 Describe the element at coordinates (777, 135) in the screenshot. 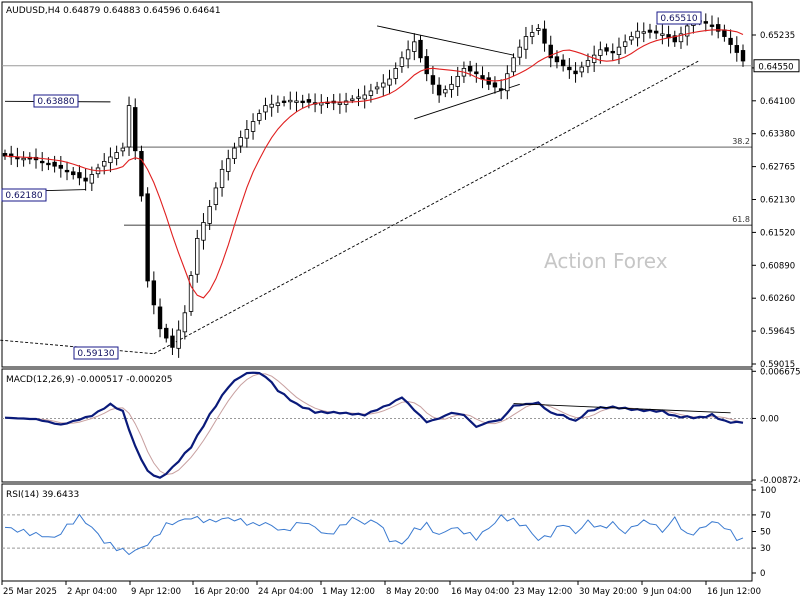

I see `price-y-tick-label: 0.63380` at that location.